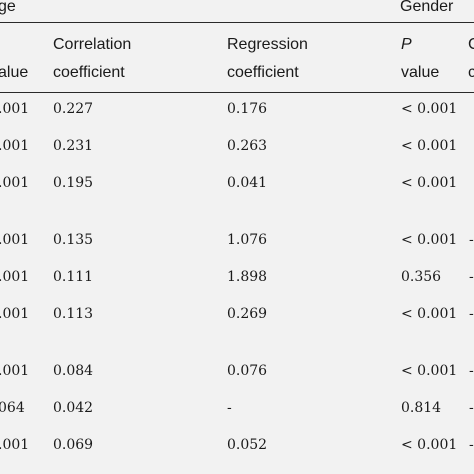  Describe the element at coordinates (247, 146) in the screenshot. I see `cell-age-regression: 0.263` at that location.